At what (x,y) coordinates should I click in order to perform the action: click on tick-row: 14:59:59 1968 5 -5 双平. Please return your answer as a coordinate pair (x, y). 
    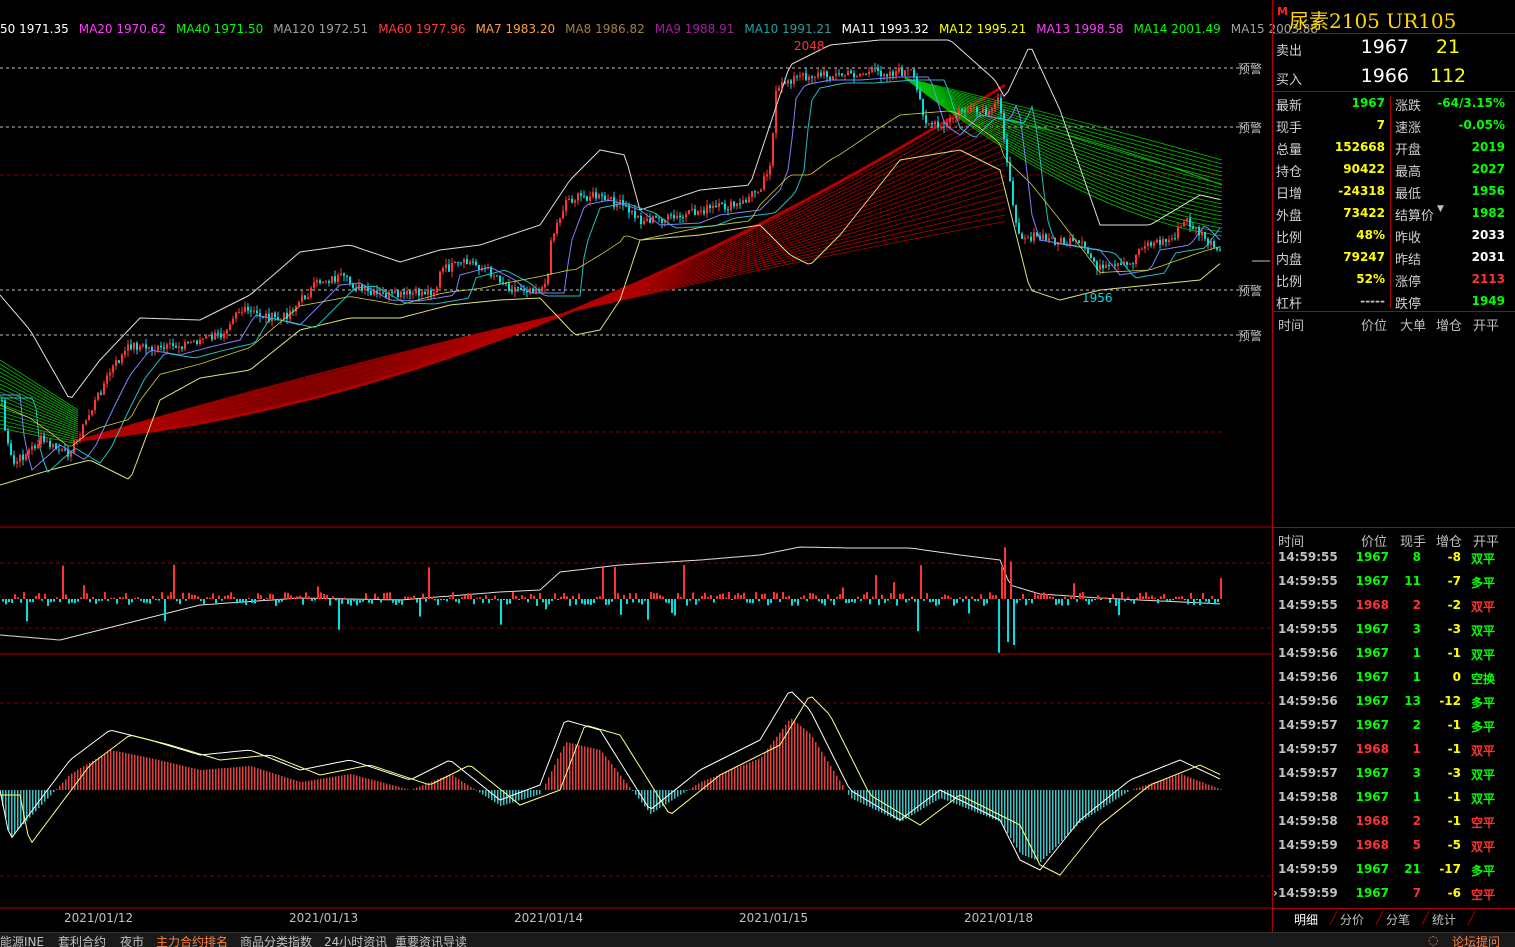
    Looking at the image, I should click on (1394, 845).